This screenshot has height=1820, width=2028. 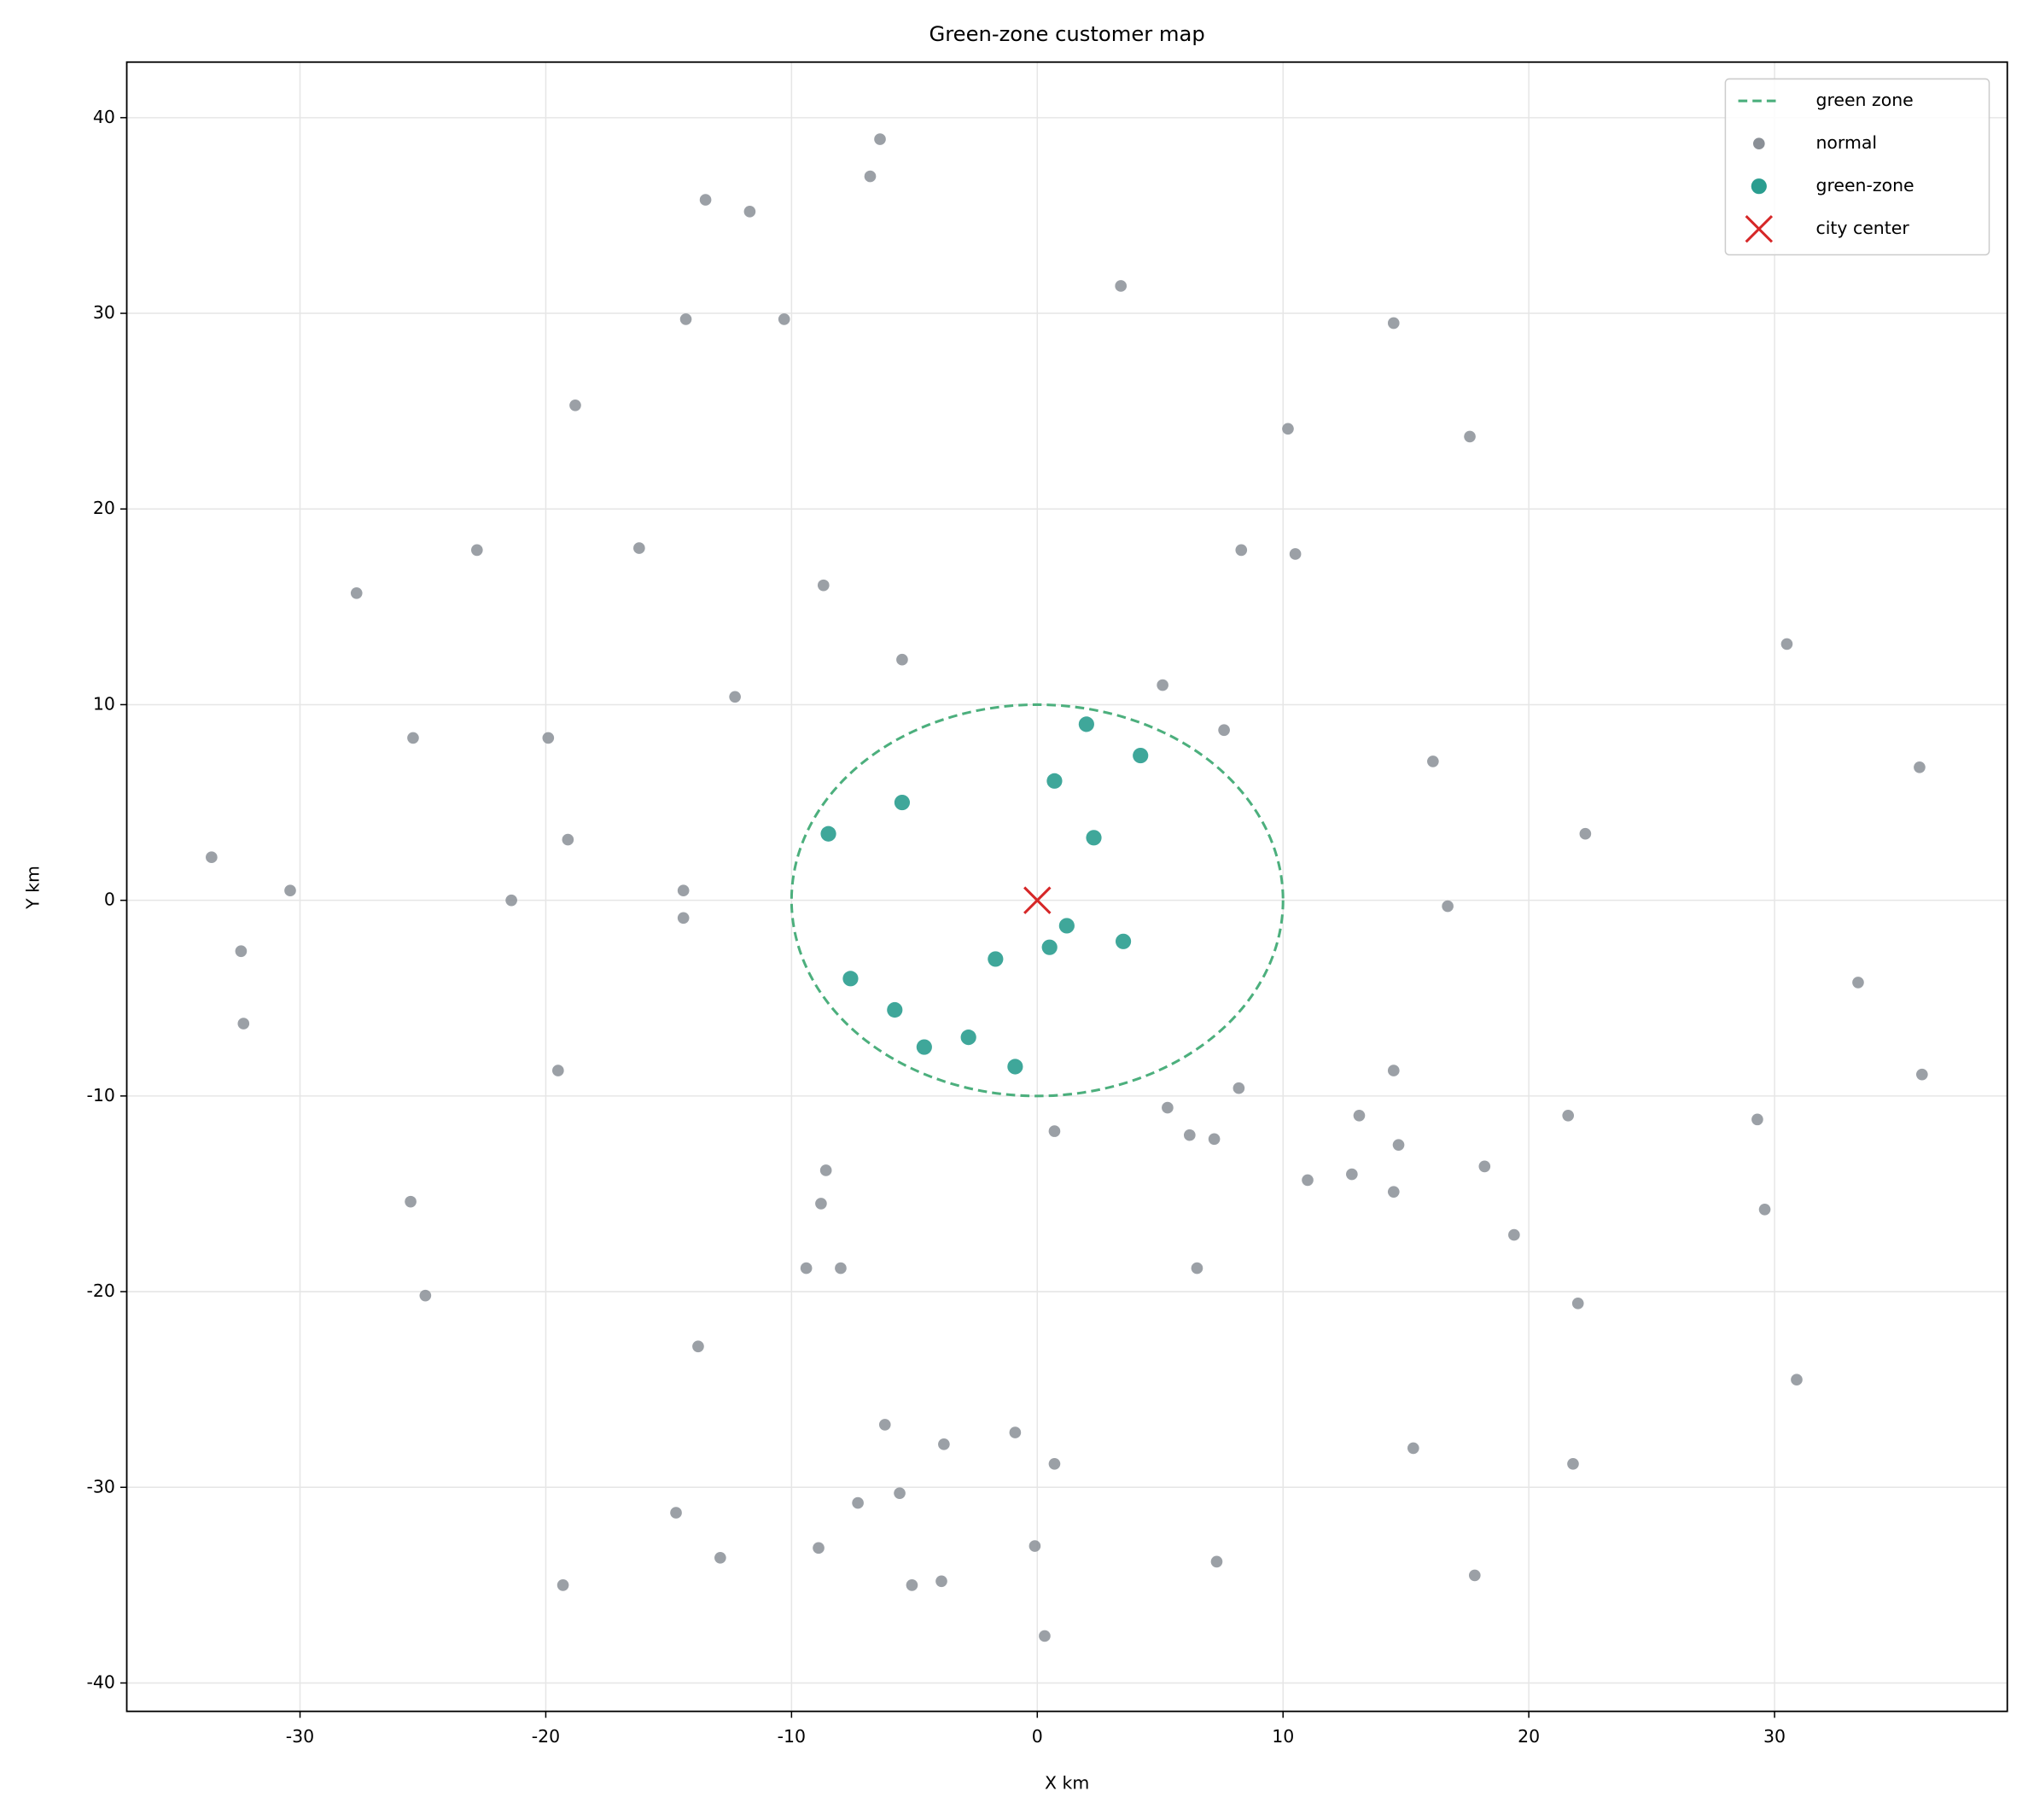 What do you see at coordinates (1857, 167) in the screenshot?
I see `legend-box` at bounding box center [1857, 167].